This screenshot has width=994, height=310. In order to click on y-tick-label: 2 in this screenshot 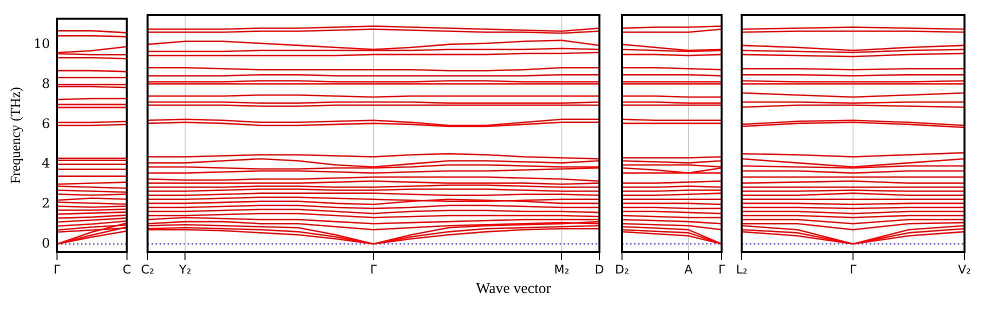, I will do `click(46, 204)`.